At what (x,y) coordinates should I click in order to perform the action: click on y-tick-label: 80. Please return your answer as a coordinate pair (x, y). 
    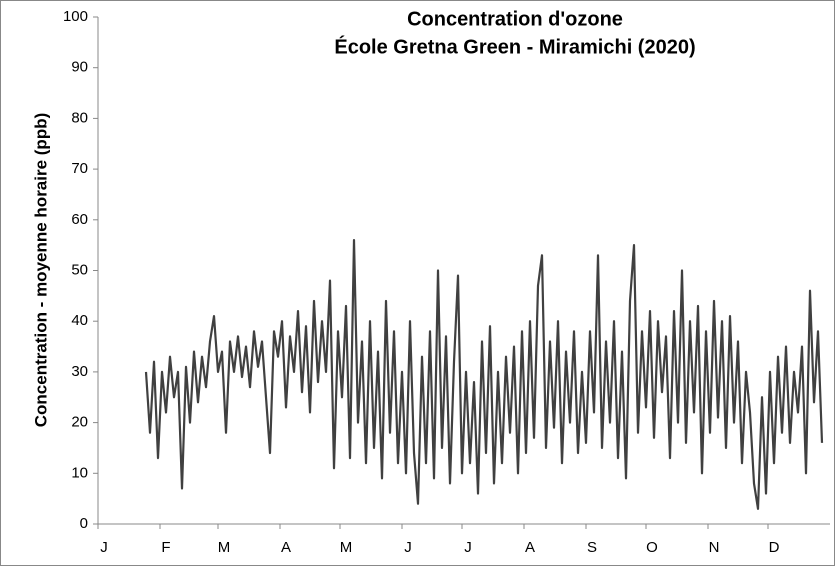
    Looking at the image, I should click on (79, 117).